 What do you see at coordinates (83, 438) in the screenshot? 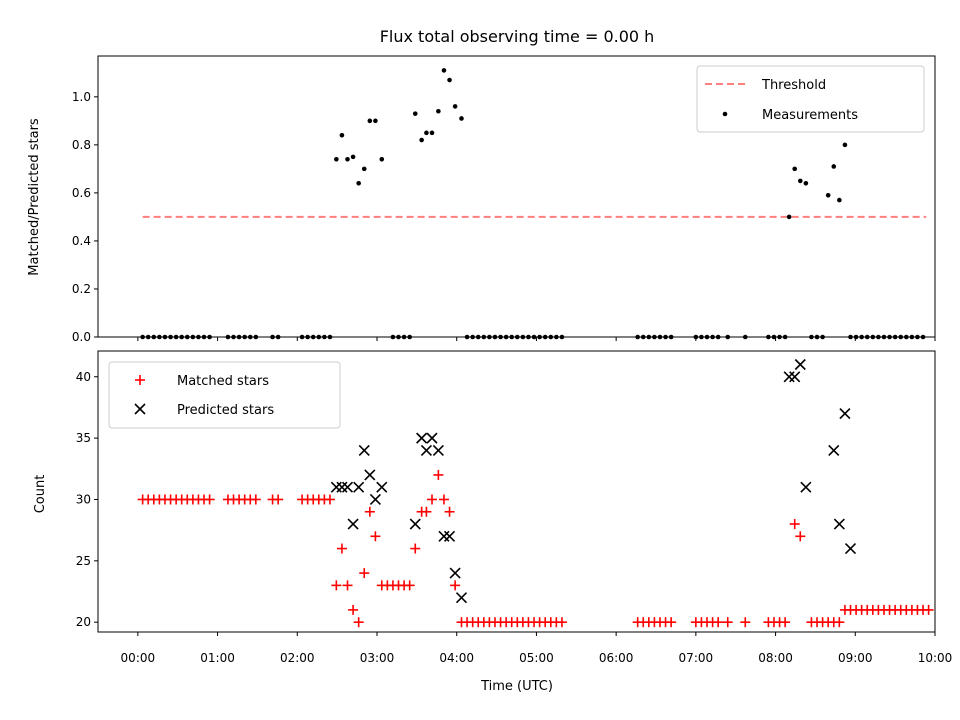
I see `count-y-tick-label: 35` at bounding box center [83, 438].